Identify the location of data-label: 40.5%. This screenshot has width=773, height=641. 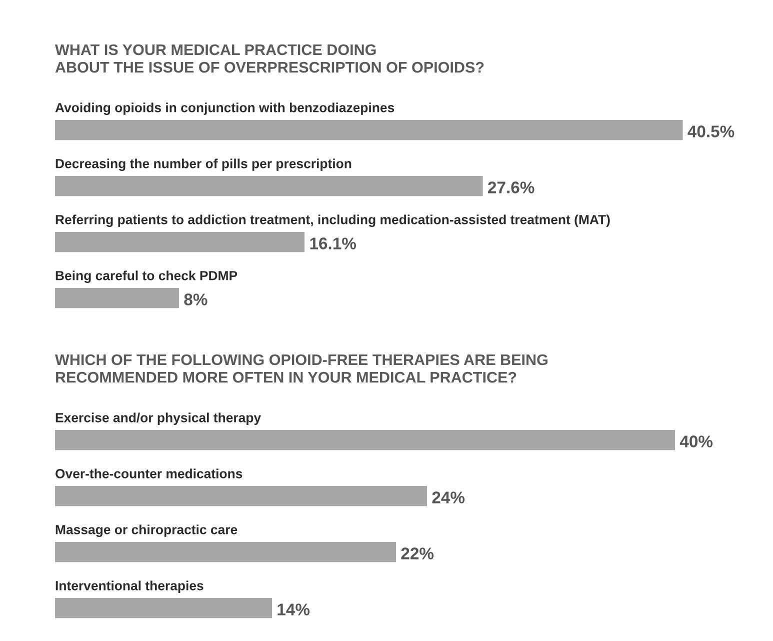
(711, 132).